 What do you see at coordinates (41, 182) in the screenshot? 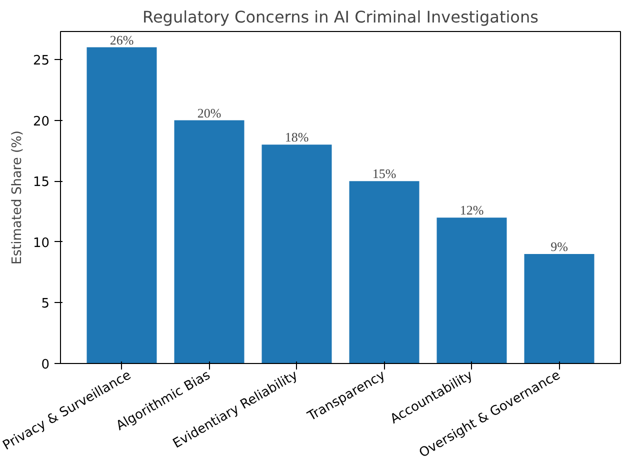
I see `y-tick-label: 15` at bounding box center [41, 182].